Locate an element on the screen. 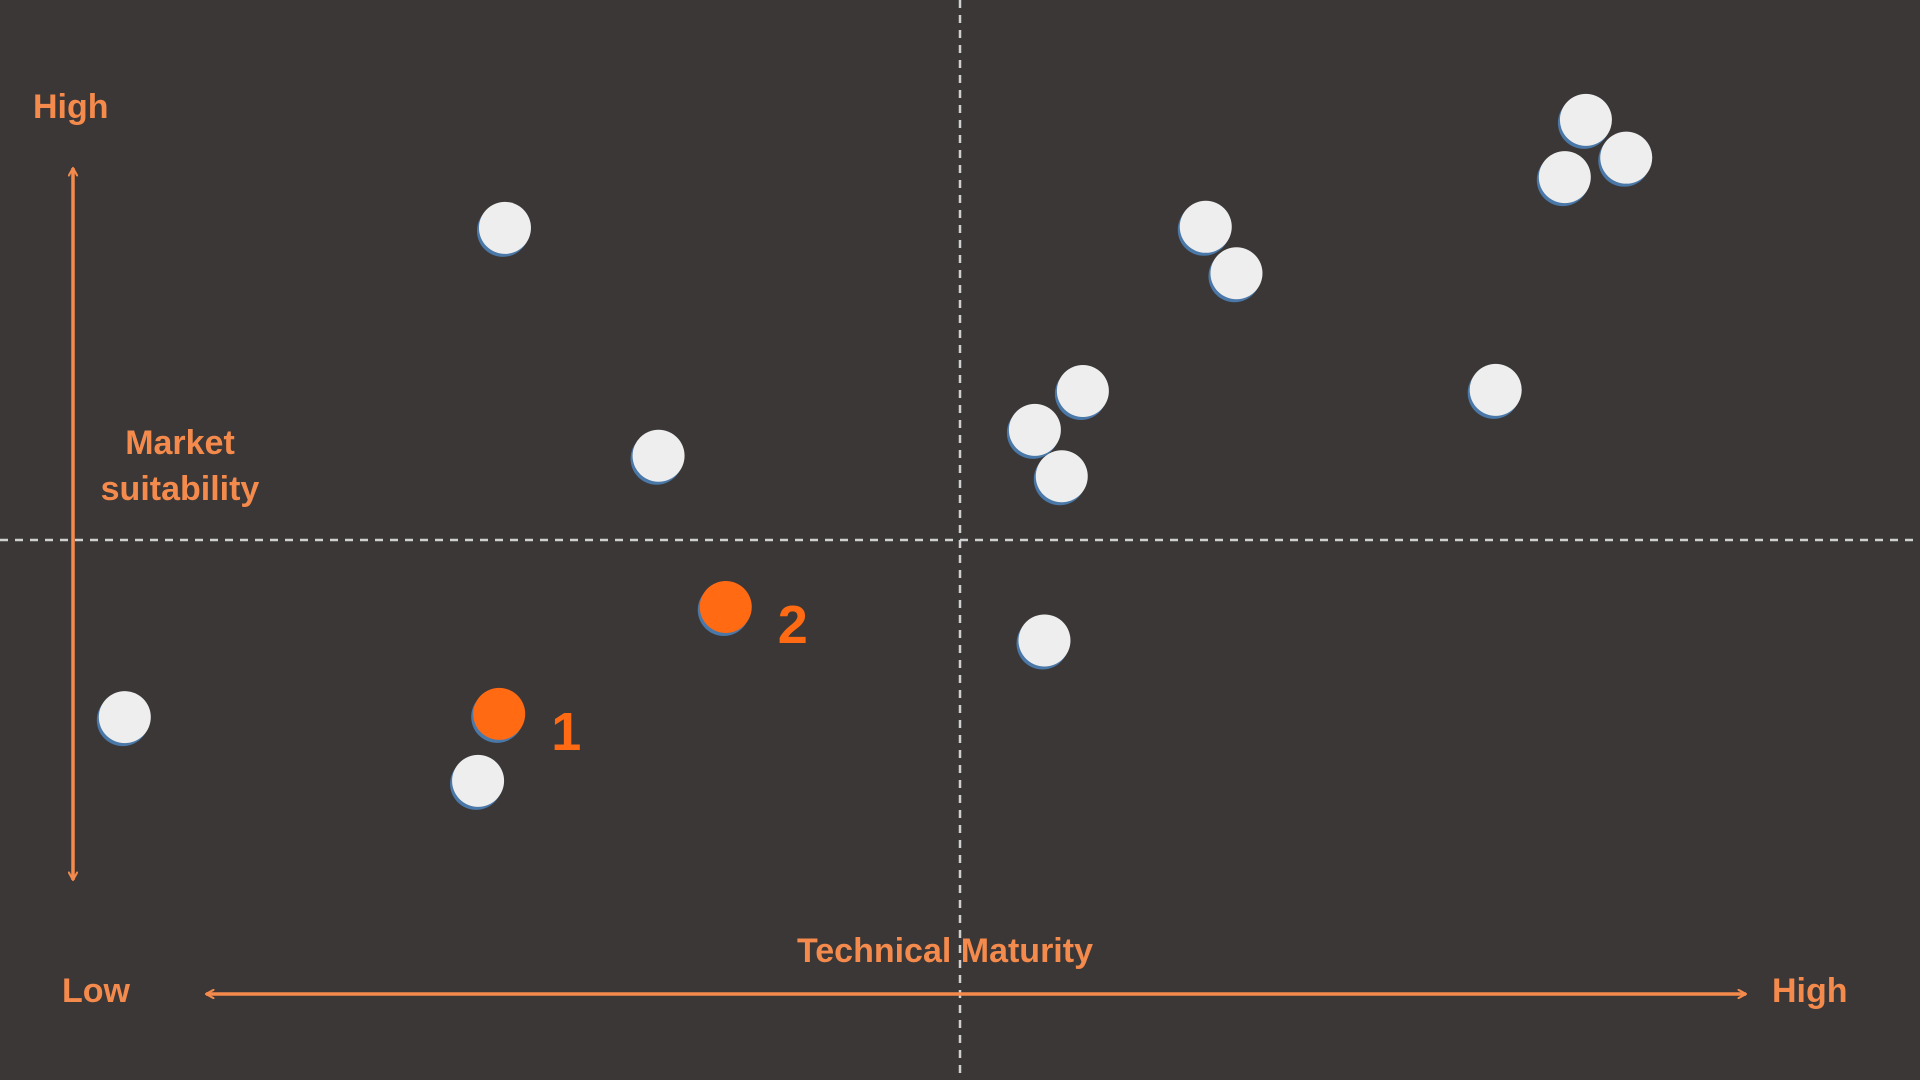 This screenshot has width=1920, height=1080. y-axis-high-label: High is located at coordinates (71, 107).